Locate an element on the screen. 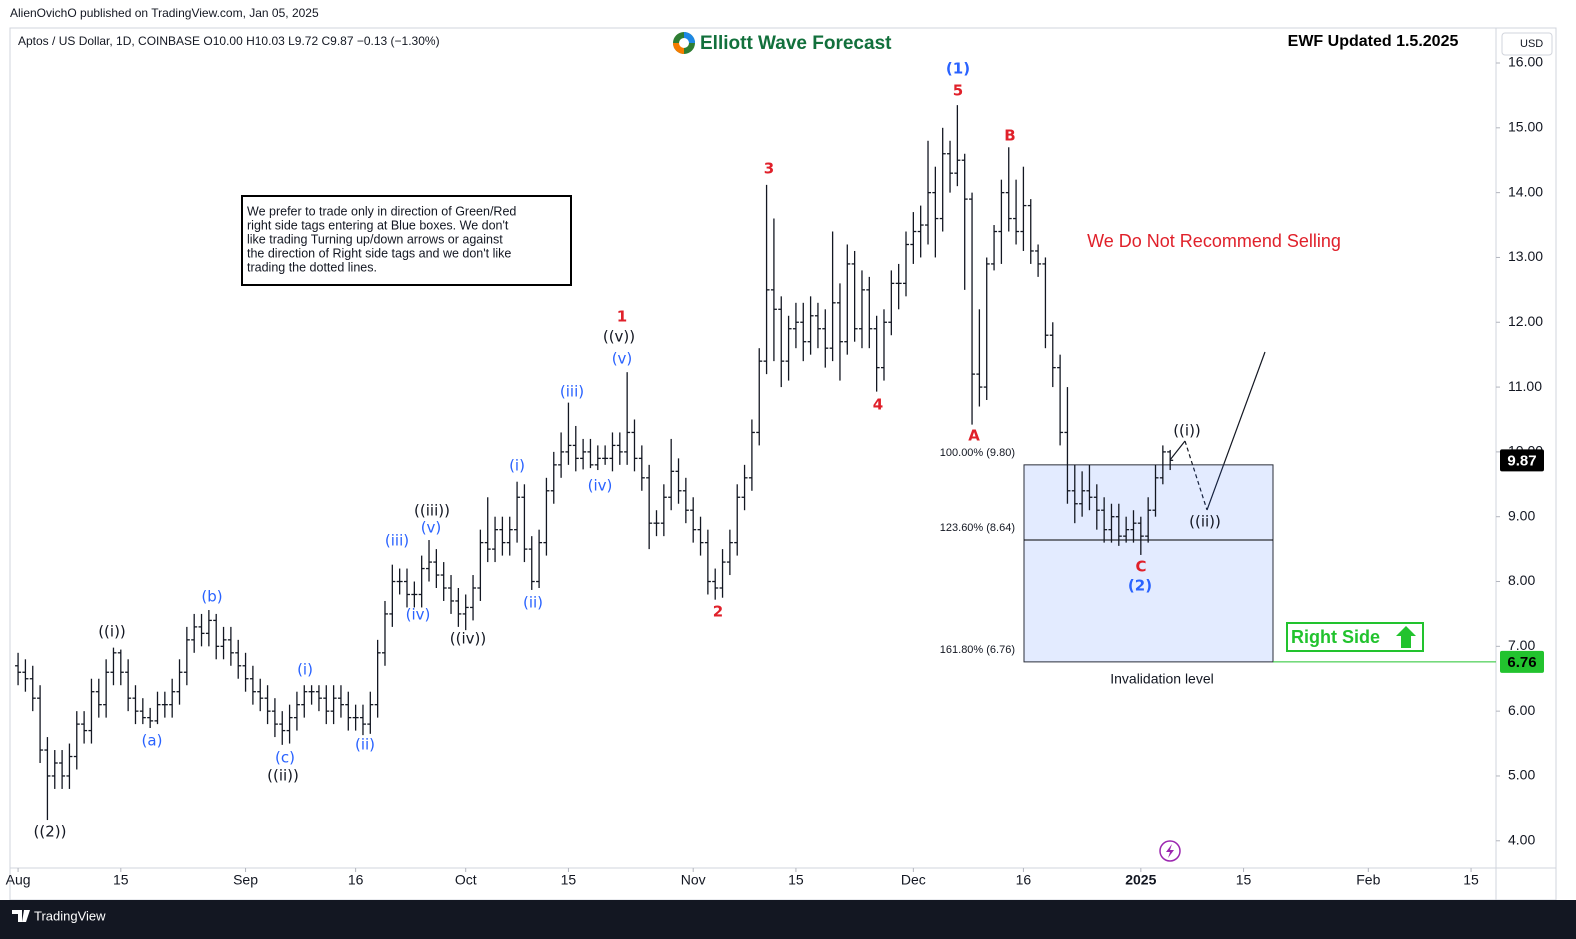 This screenshot has width=1576, height=939. invalidation-price-tag: 6.76 is located at coordinates (1521, 662).